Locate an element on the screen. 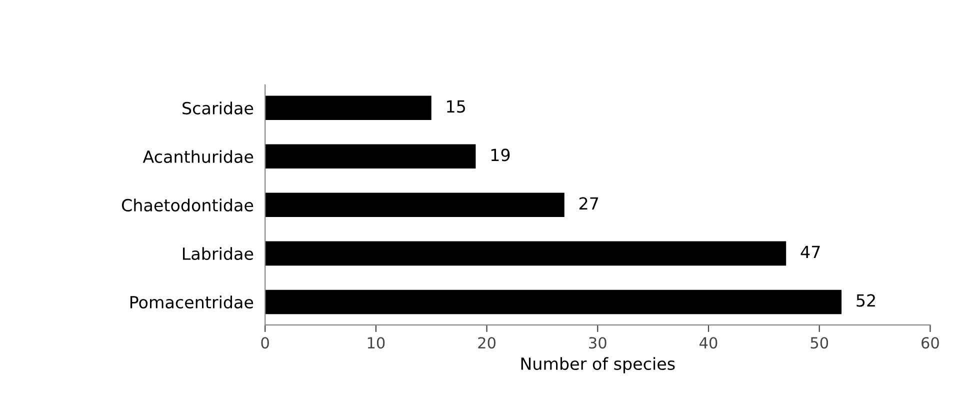  y-tick-label: Pomacentridae is located at coordinates (192, 302).